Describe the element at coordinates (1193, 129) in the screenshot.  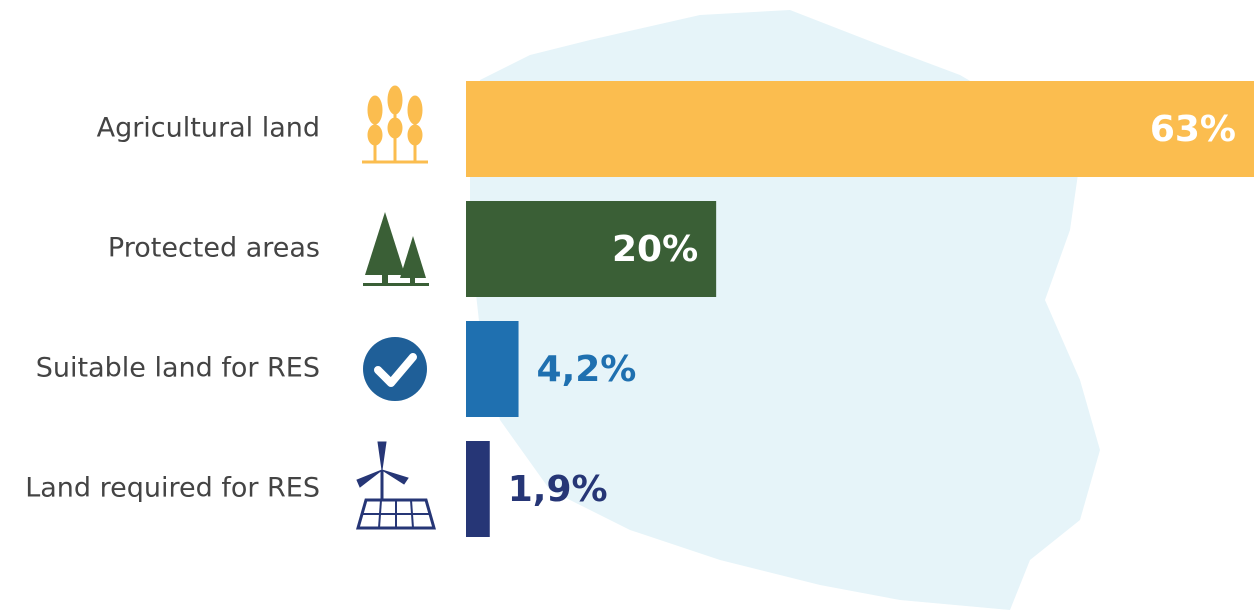
I see `value-label: 63%` at that location.